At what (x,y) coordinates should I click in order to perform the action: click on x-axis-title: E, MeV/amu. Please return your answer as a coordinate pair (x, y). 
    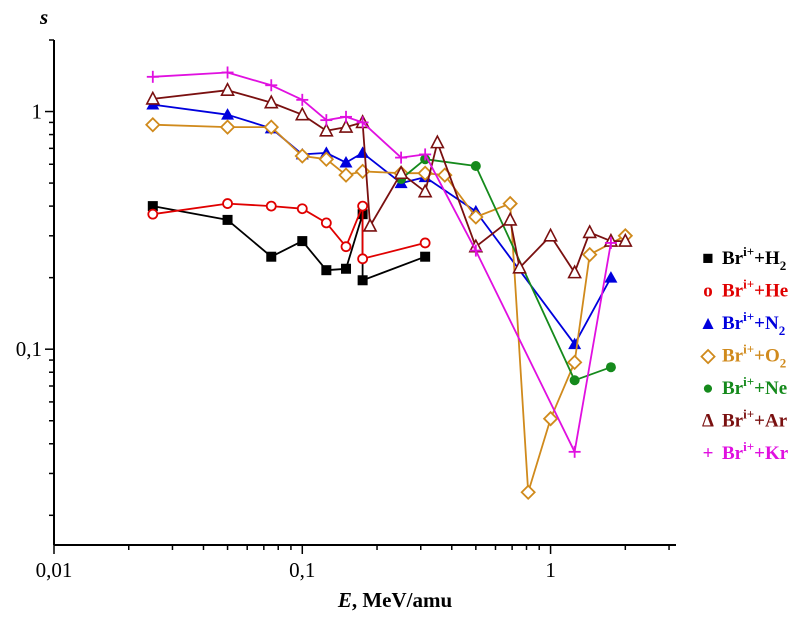
    Looking at the image, I should click on (395, 600).